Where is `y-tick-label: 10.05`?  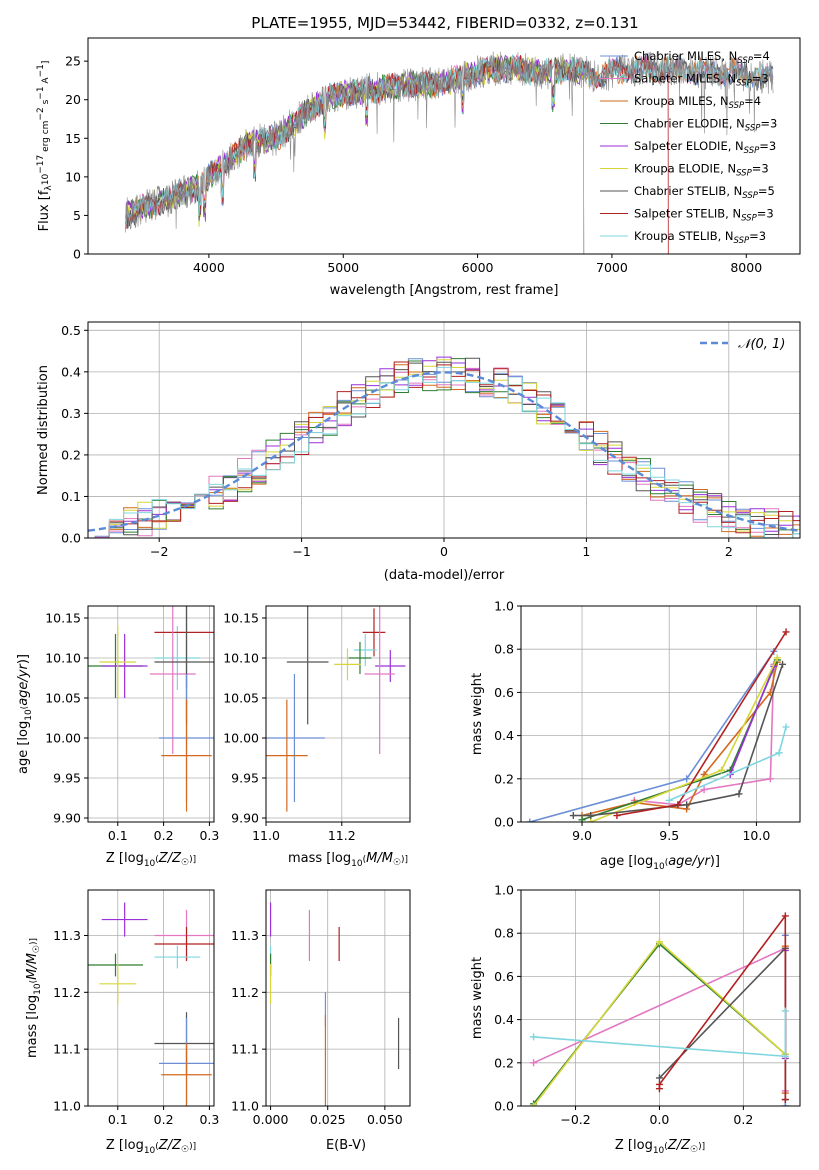 y-tick-label: 10.05 is located at coordinates (241, 698).